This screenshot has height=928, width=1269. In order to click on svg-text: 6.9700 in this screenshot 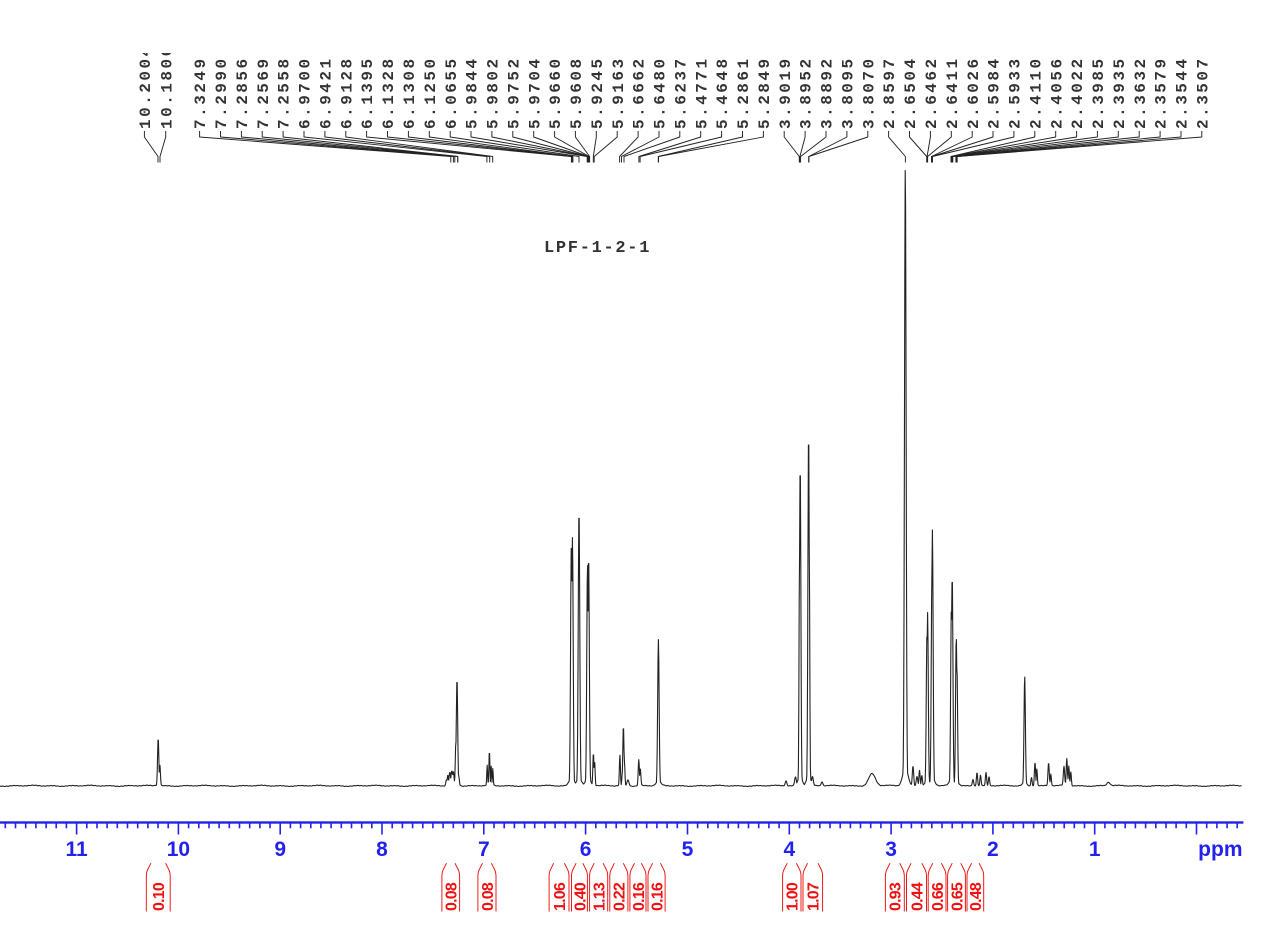, I will do `click(306, 92)`.